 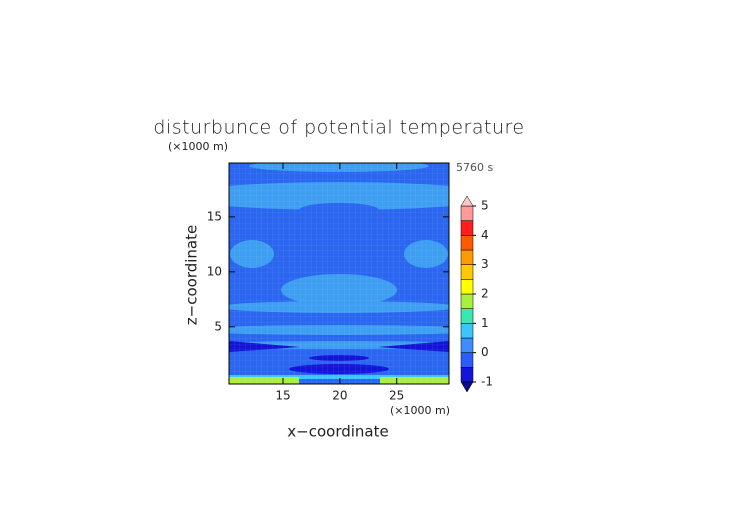 I want to click on y-tick-label: 15, so click(x=214, y=216).